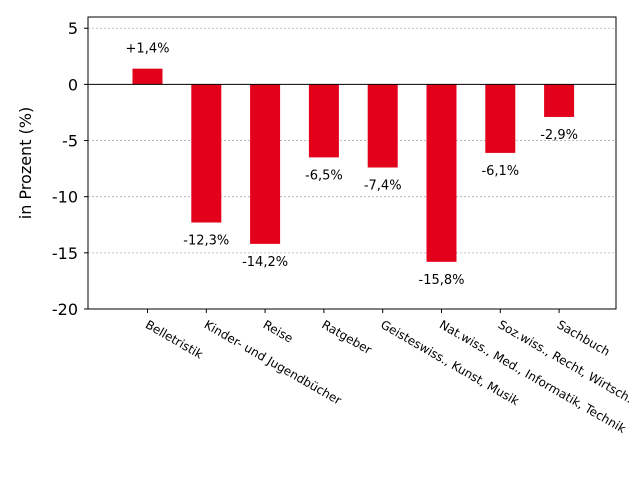 The image size is (640, 480). I want to click on y-axis-ticks: 5 0 -5 -10 -15 -20, so click(70, 169).